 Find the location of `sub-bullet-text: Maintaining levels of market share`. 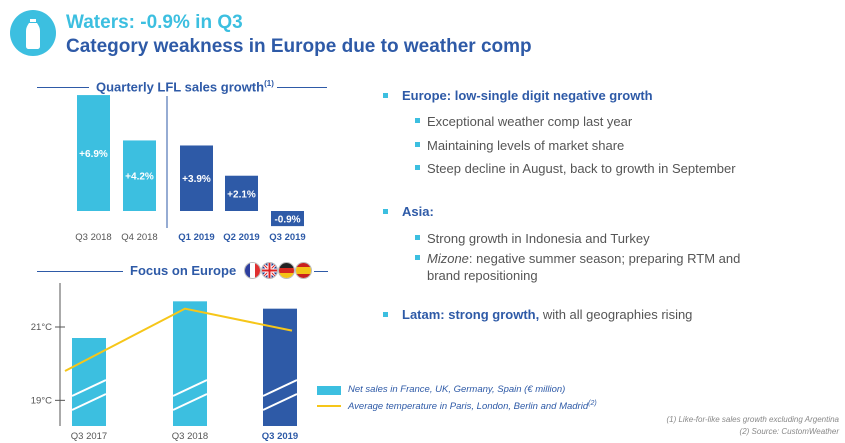

sub-bullet-text: Maintaining levels of market share is located at coordinates (526, 145).